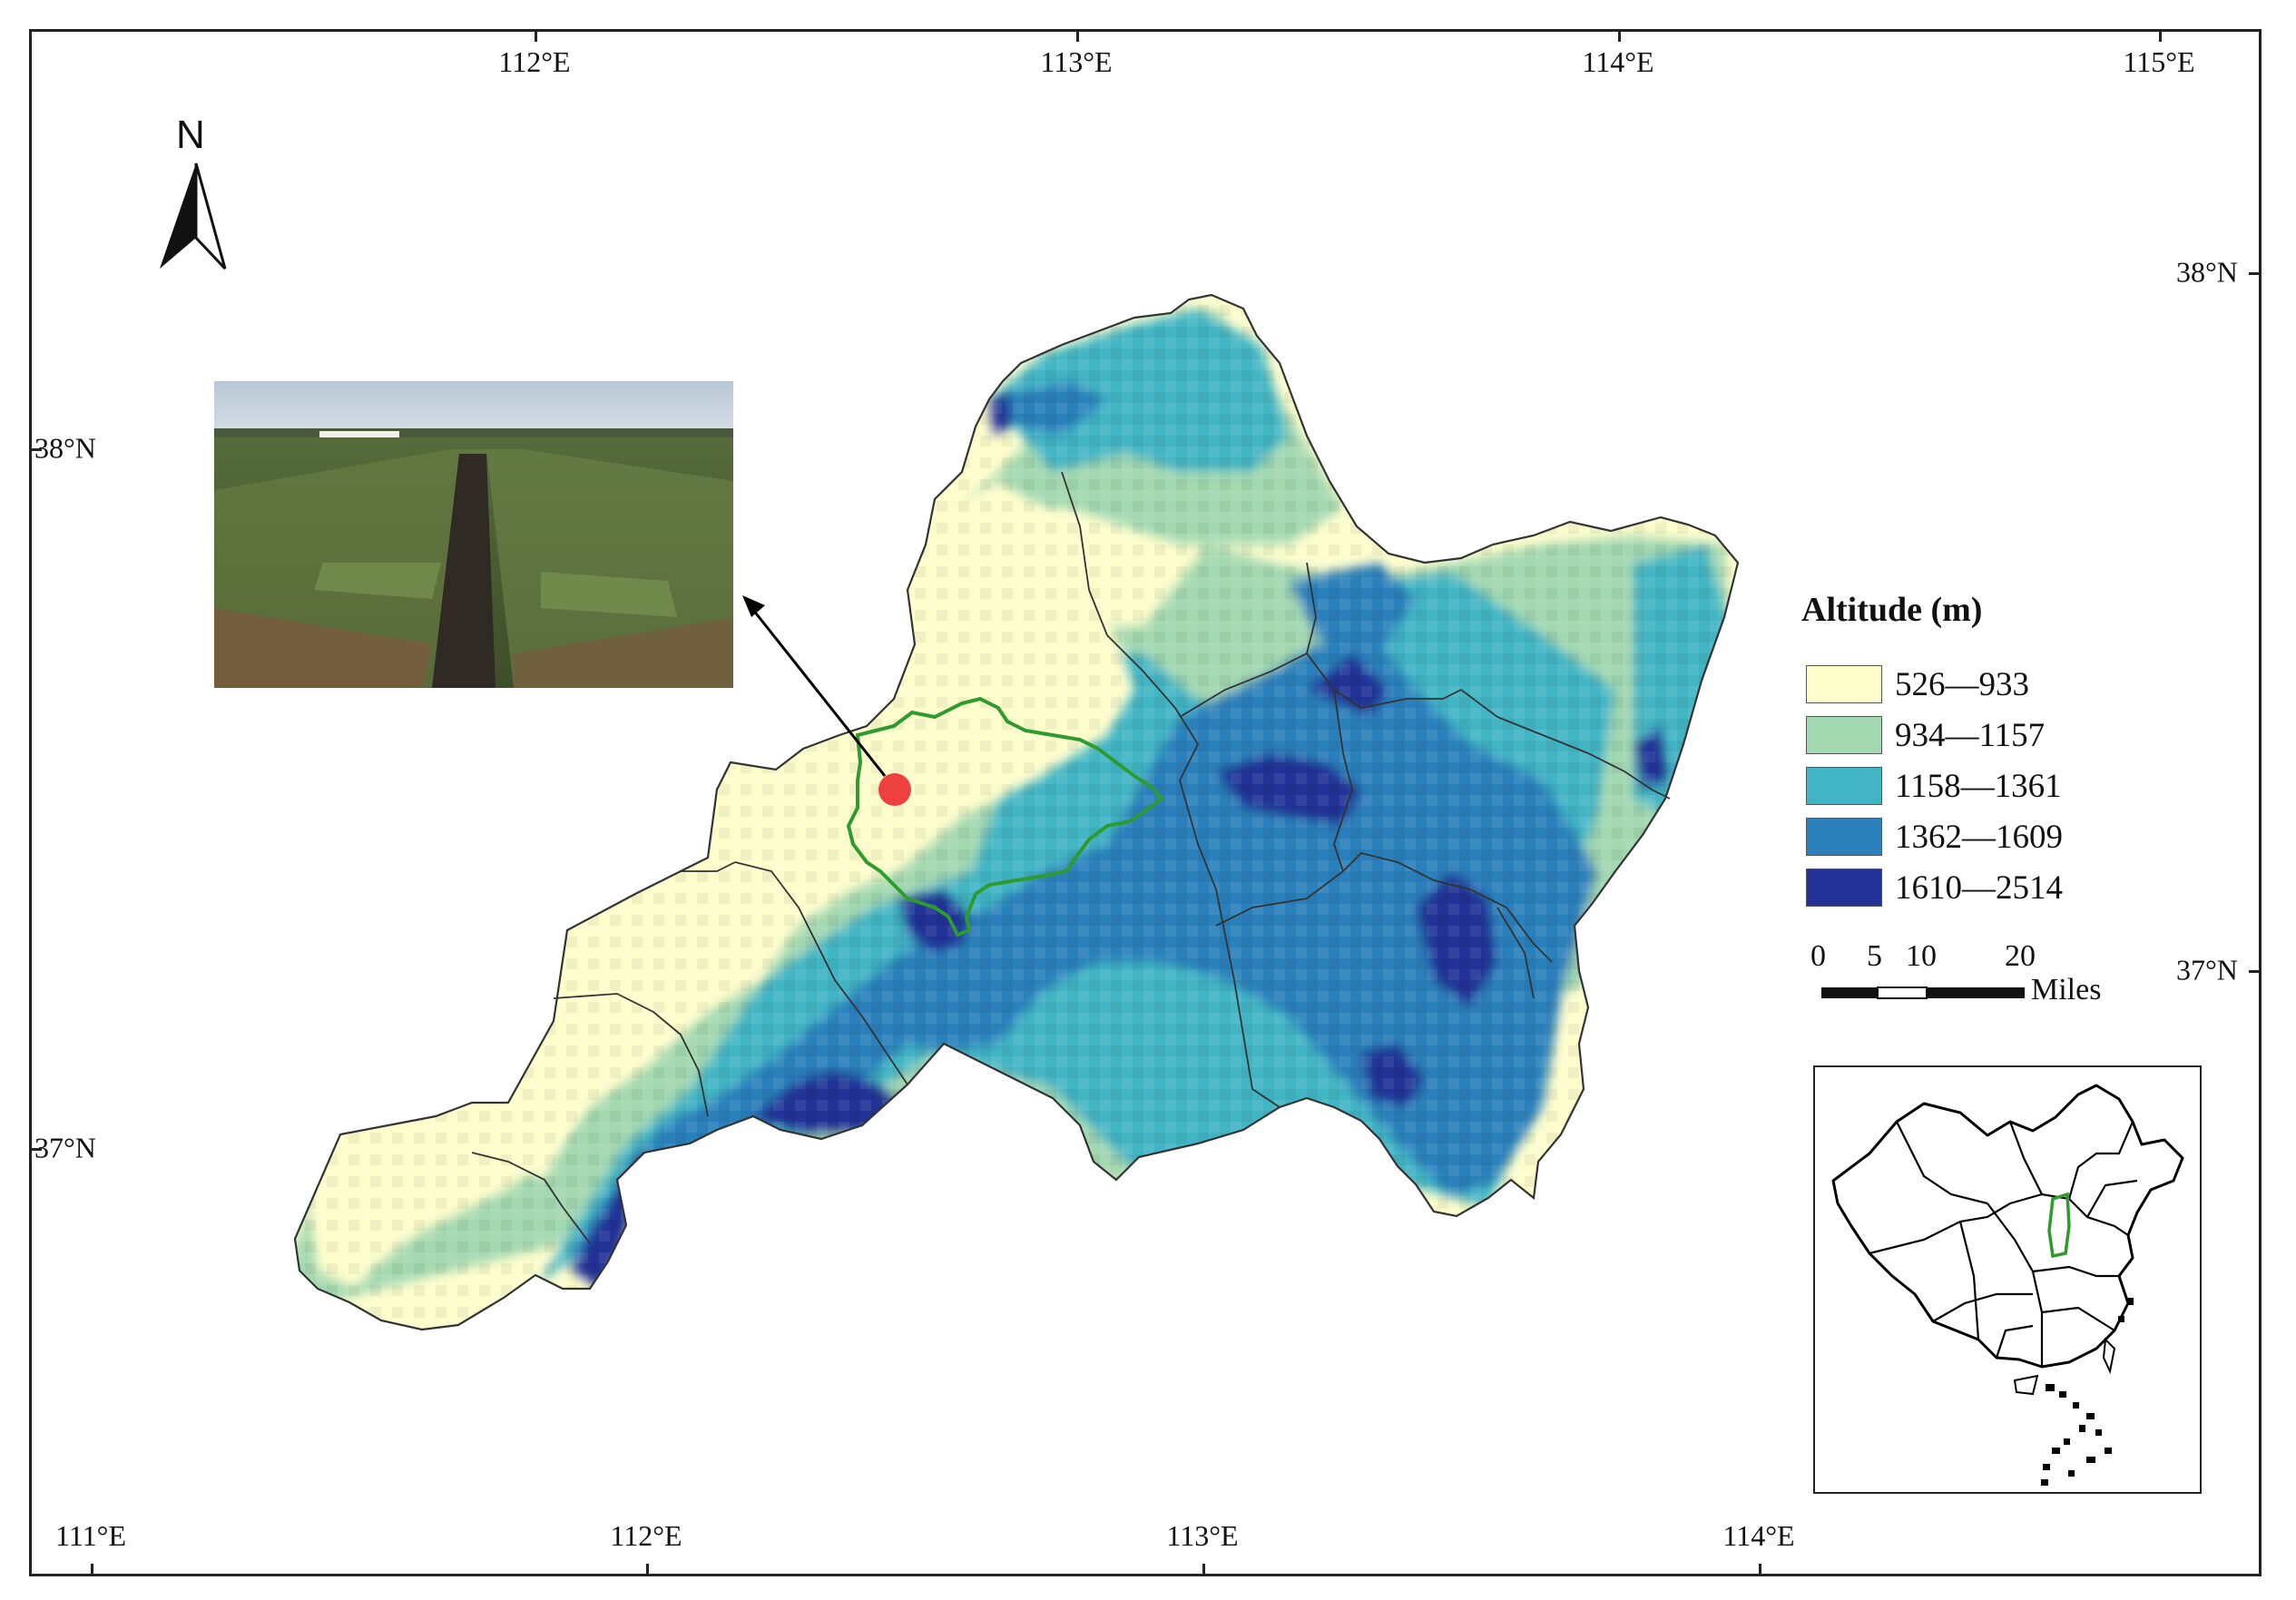 This screenshot has height=1600, width=2296. I want to click on legend-label: 1610—2514, so click(1979, 888).